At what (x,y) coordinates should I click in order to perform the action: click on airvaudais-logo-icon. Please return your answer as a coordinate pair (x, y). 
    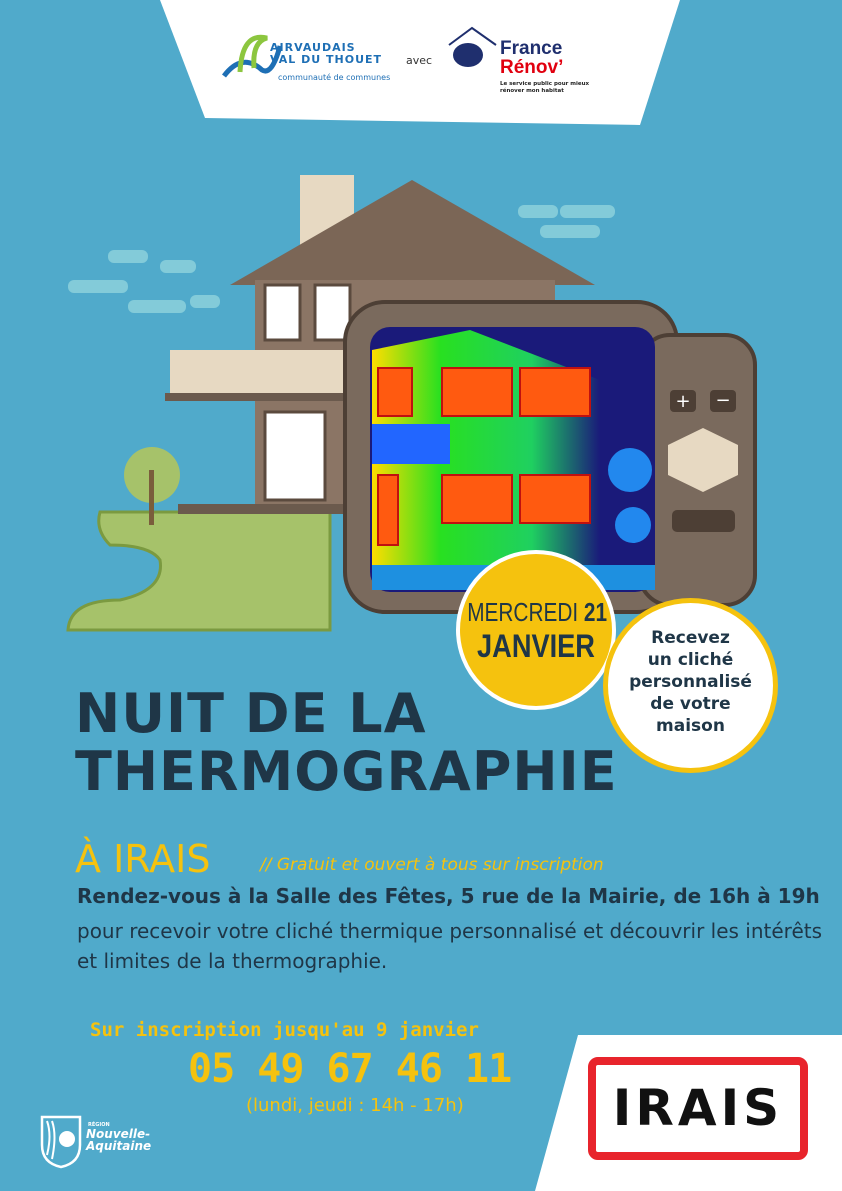
    Looking at the image, I should click on (252, 56).